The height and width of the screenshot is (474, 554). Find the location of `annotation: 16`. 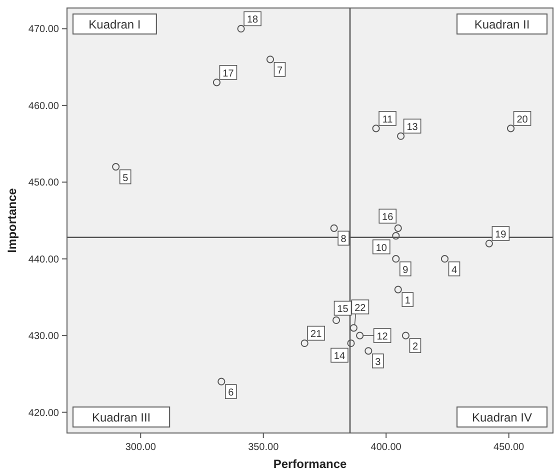

annotation: 16 is located at coordinates (388, 218).